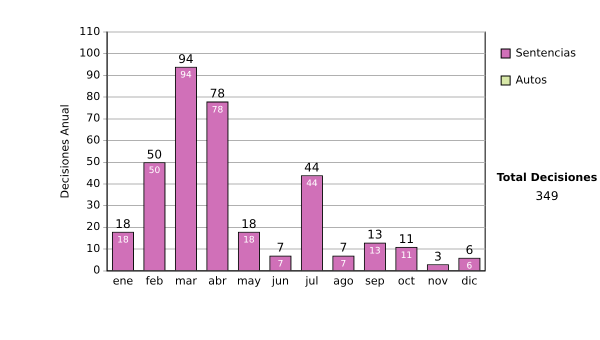  Describe the element at coordinates (546, 53) in the screenshot. I see `legend-label: Sentencias` at that location.